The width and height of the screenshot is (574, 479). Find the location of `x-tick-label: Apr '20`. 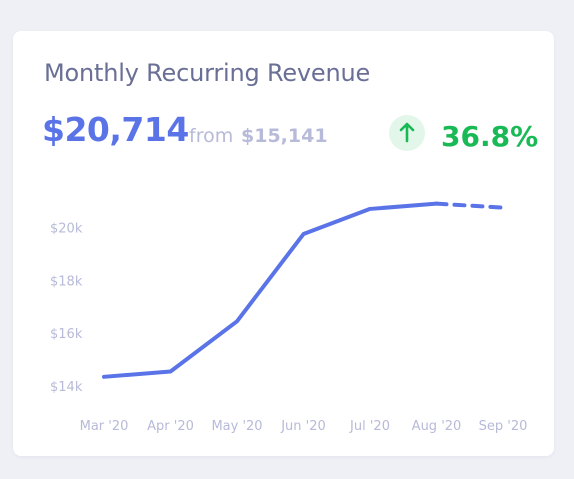

x-tick-label: Apr '20 is located at coordinates (170, 426).